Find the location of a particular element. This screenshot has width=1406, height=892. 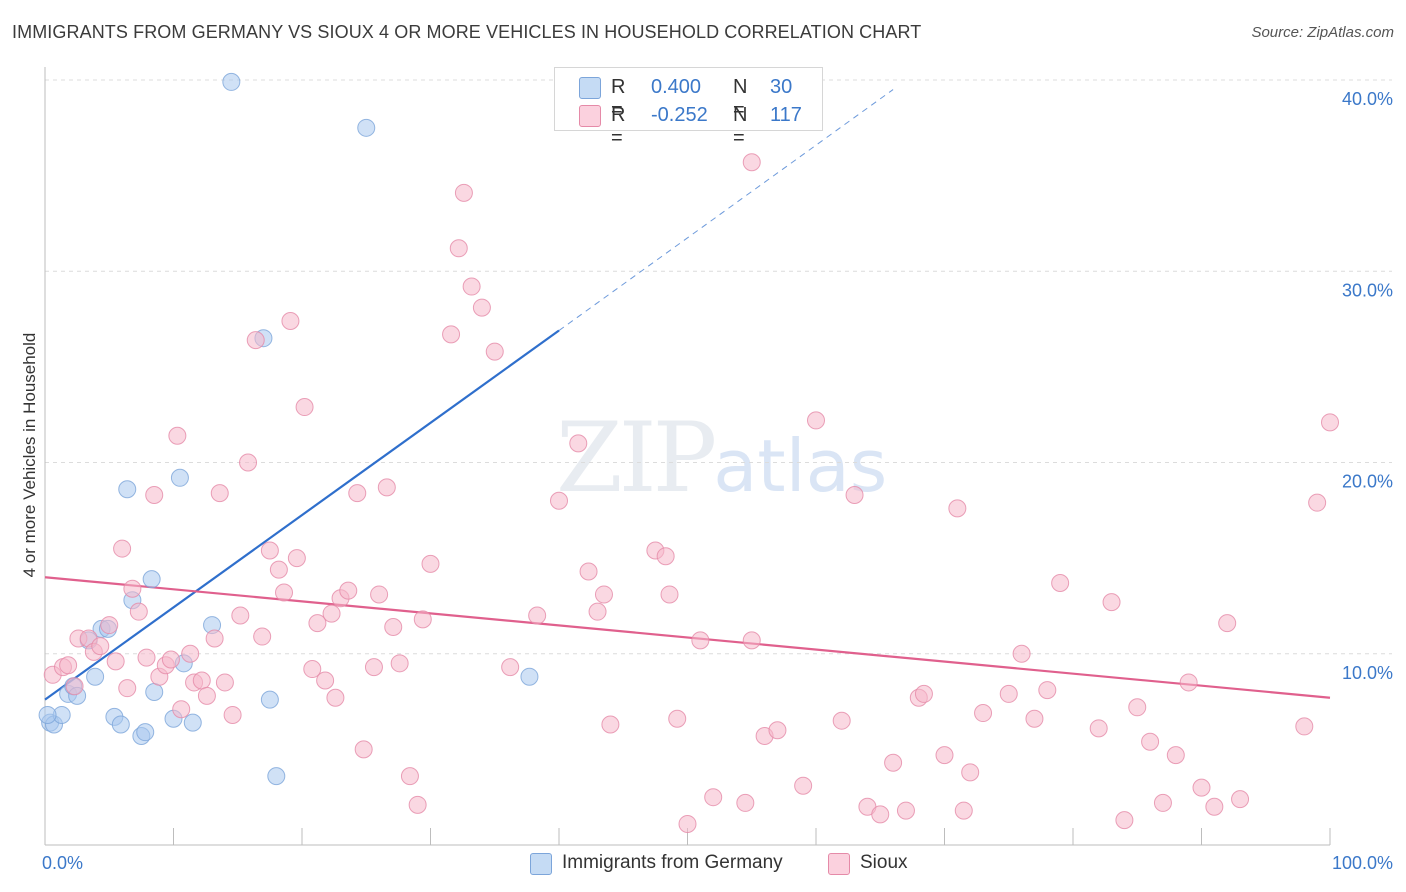

x-tick-label: 0.0% is located at coordinates (62, 863).